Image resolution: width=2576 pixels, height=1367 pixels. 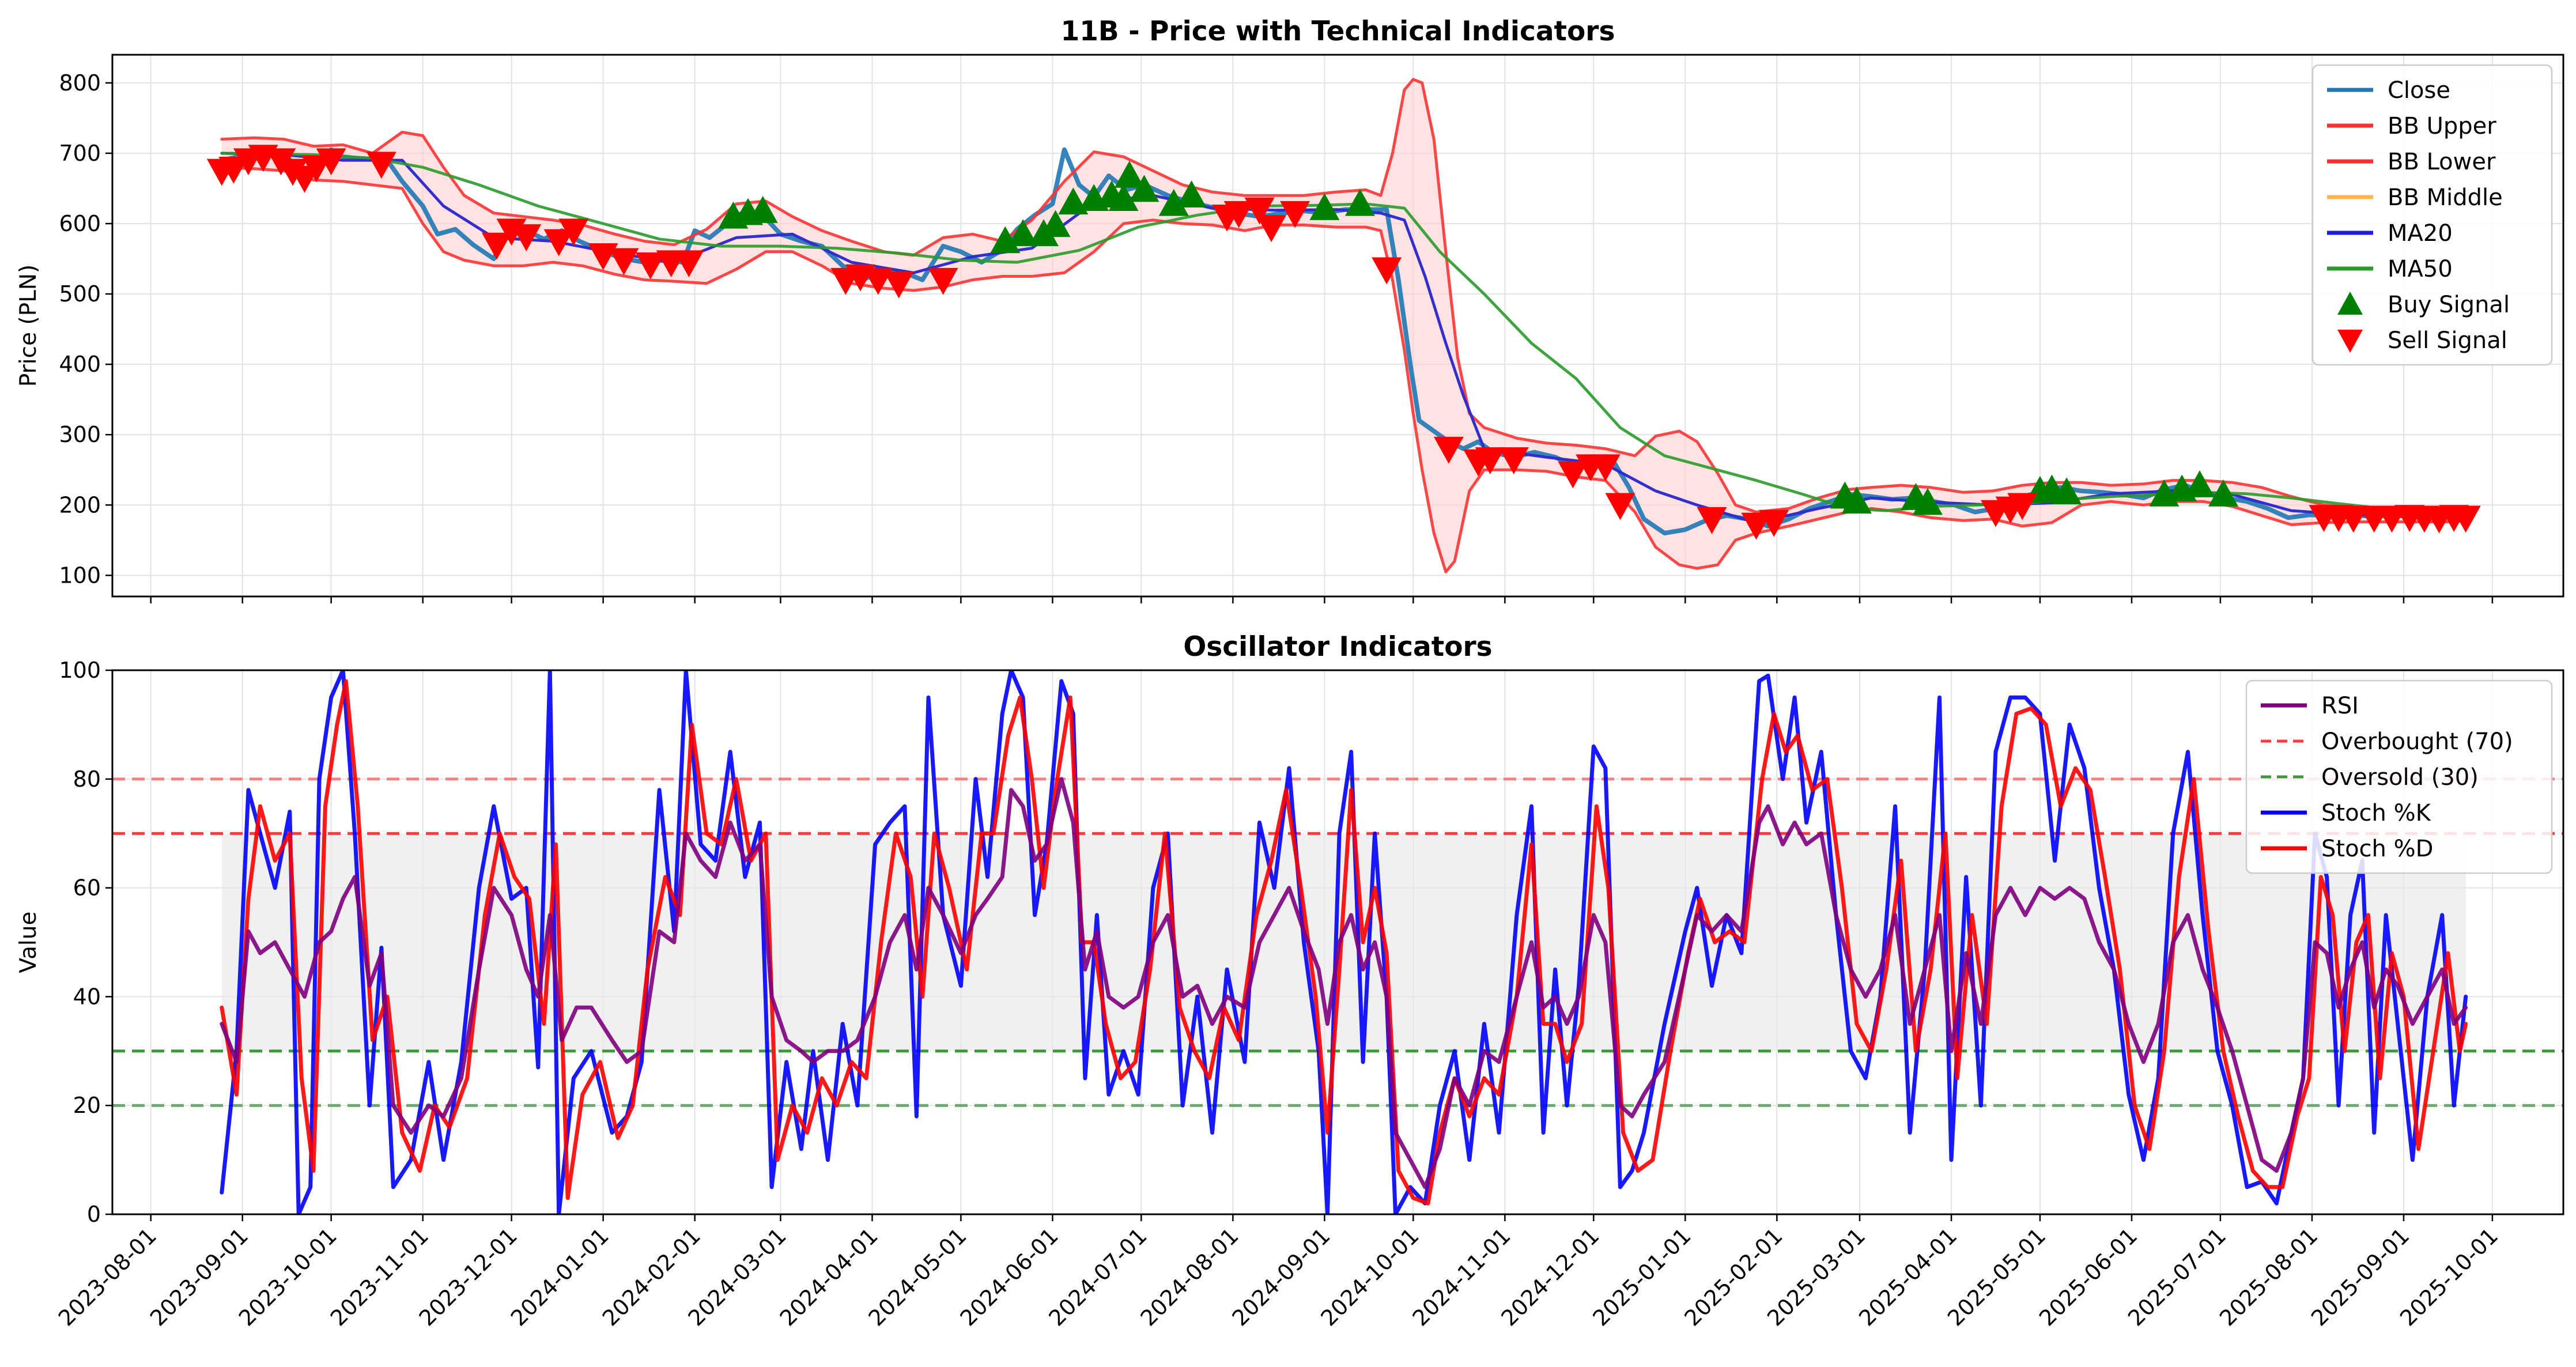 What do you see at coordinates (94, 1215) in the screenshot?
I see `y-tick-label: 0` at bounding box center [94, 1215].